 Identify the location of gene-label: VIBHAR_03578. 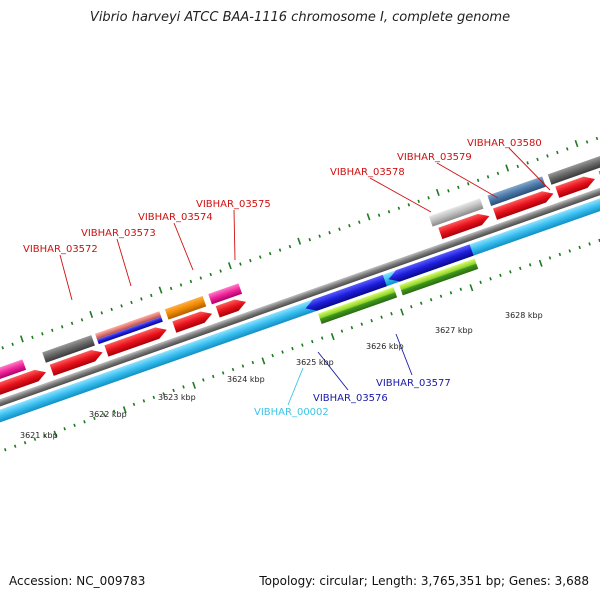
(367, 172).